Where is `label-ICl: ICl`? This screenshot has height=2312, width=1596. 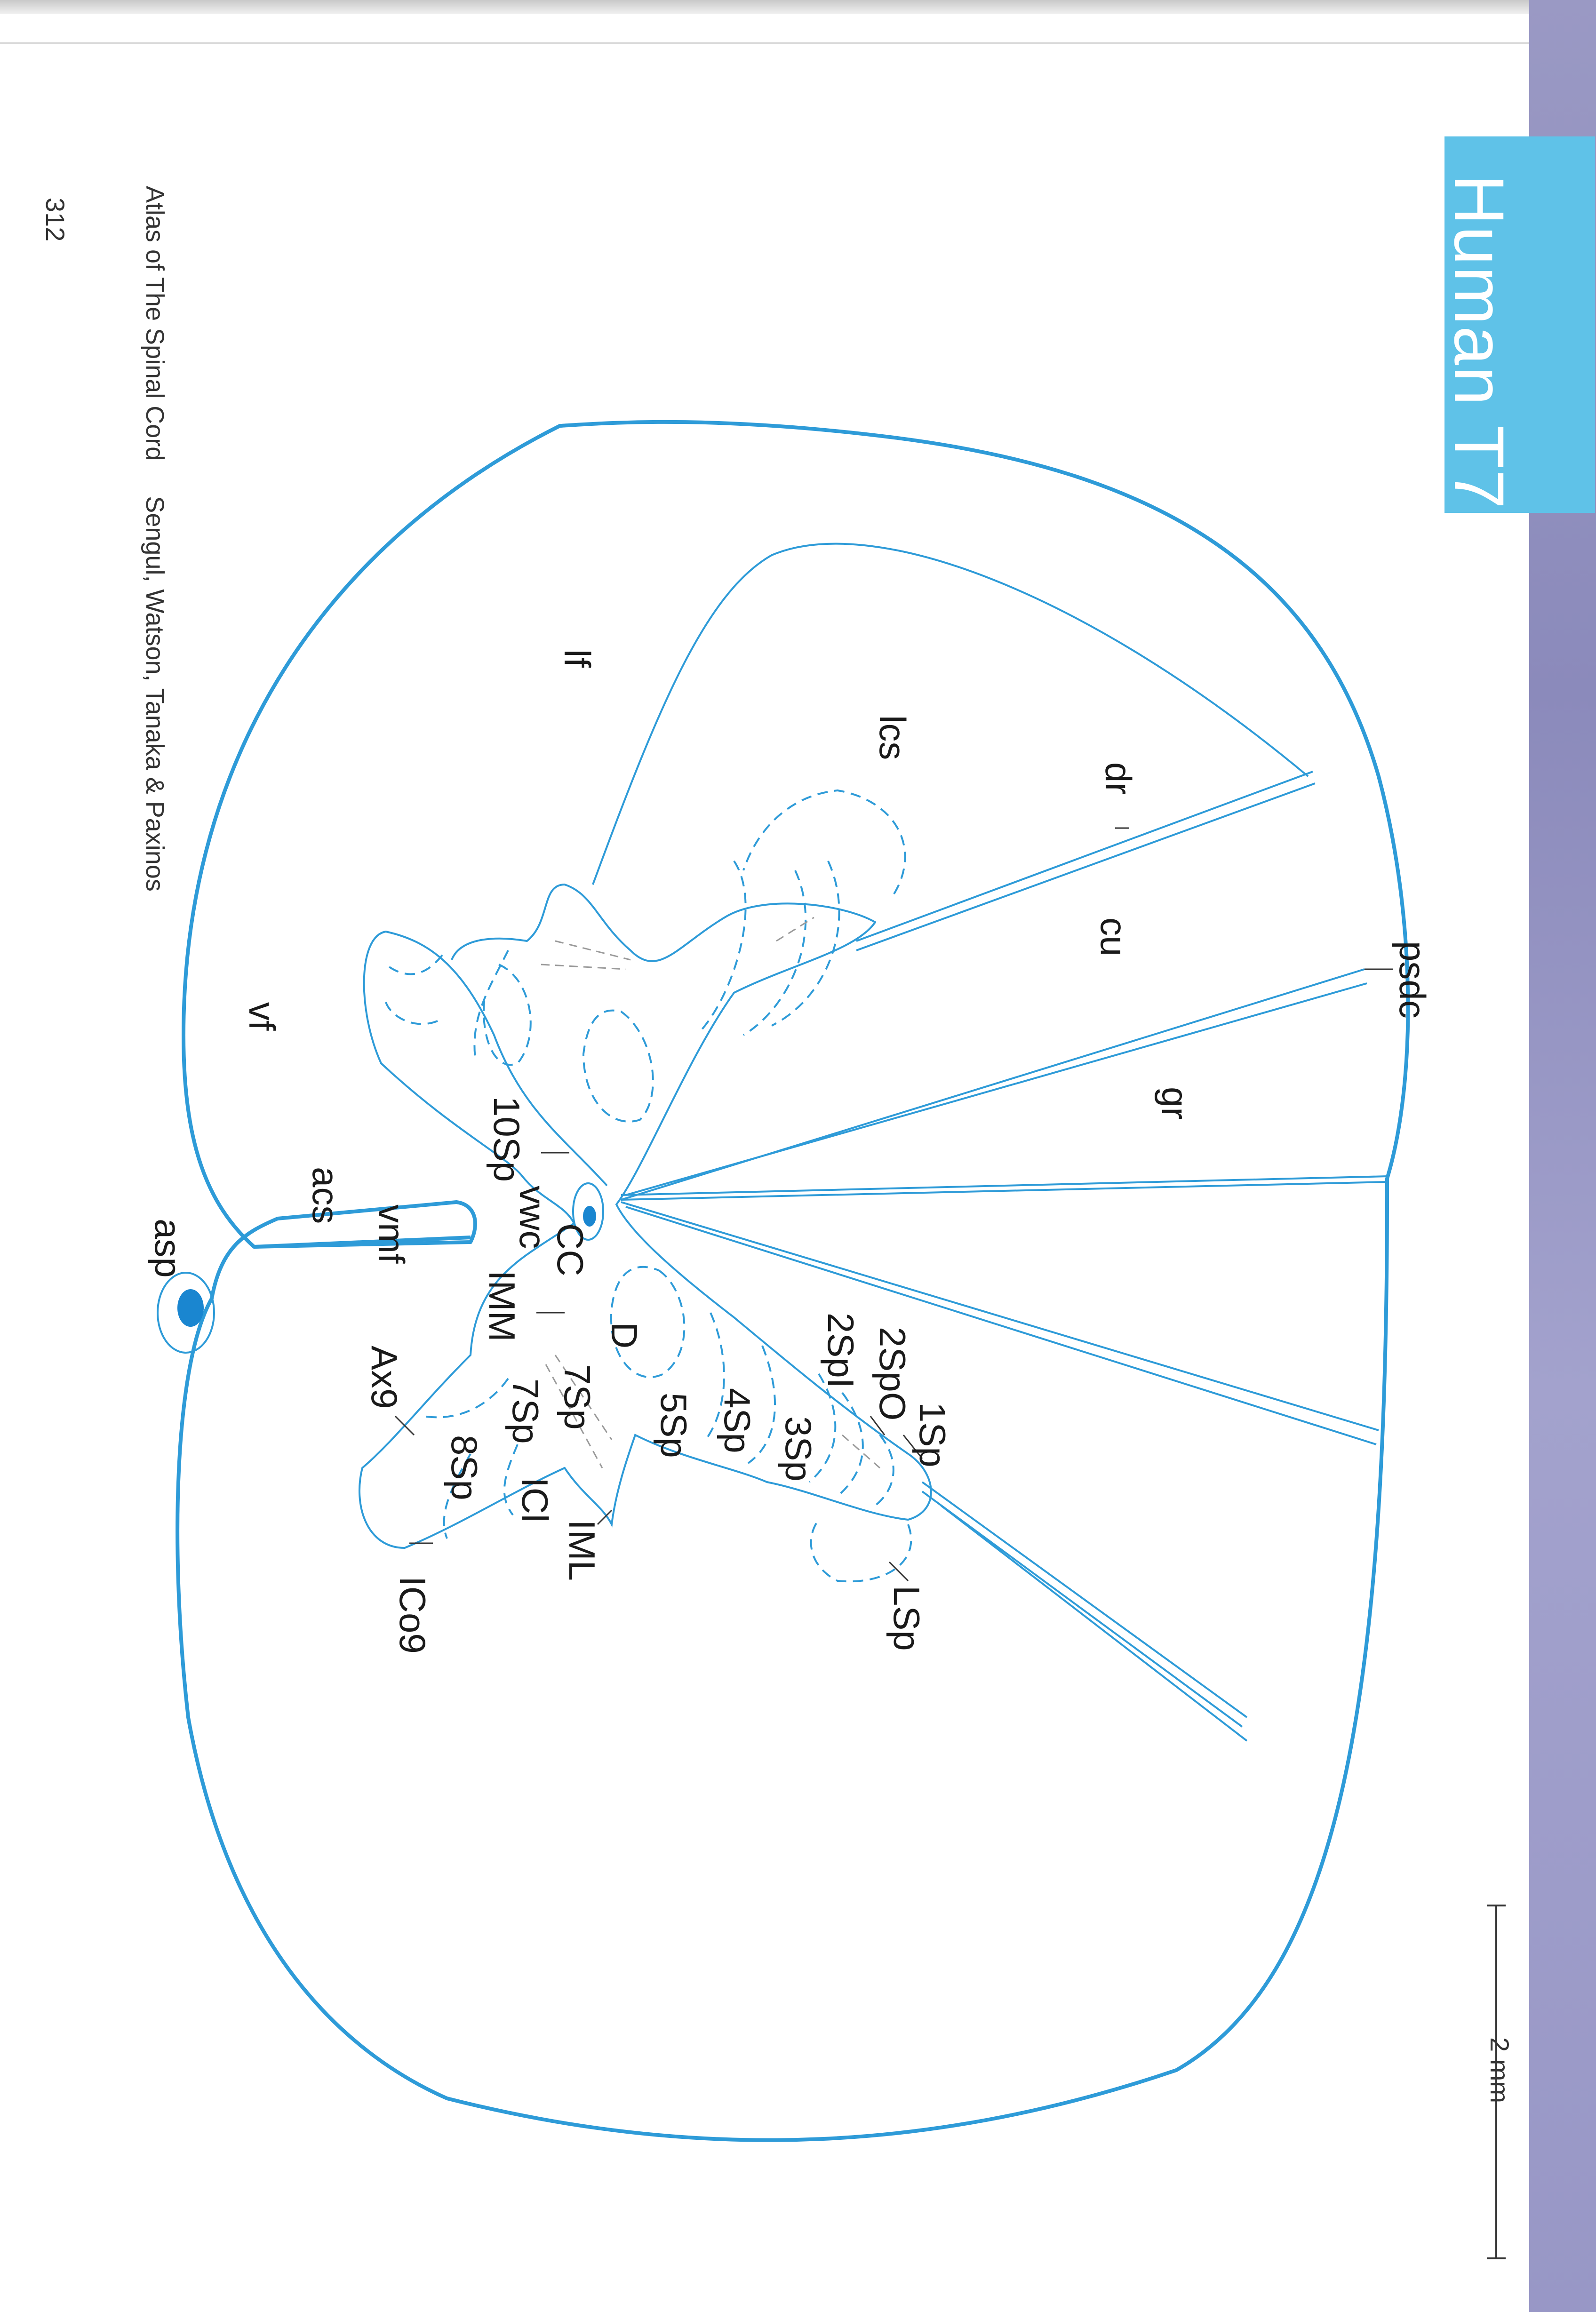 label-ICl: ICl is located at coordinates (535, 1499).